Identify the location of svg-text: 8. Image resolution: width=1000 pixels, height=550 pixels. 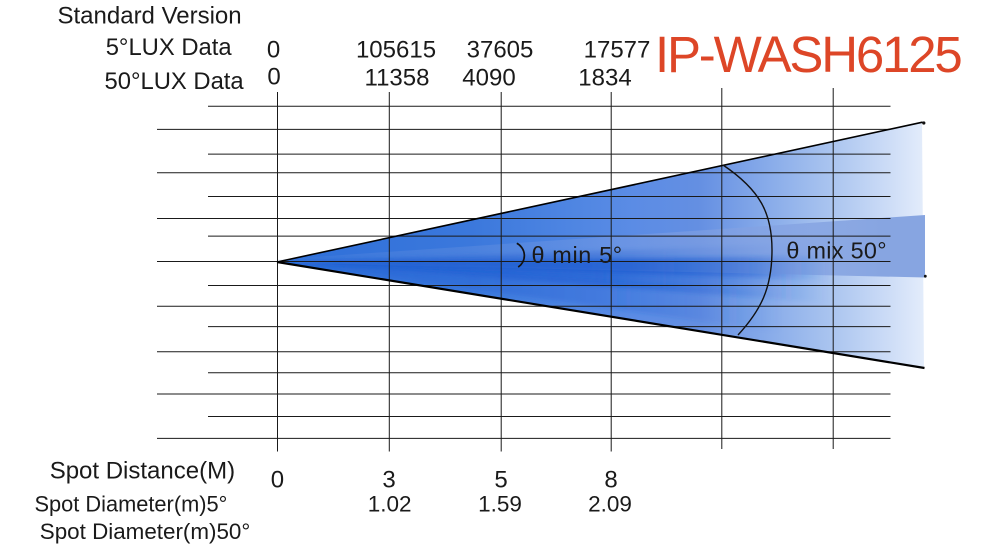
(610, 480).